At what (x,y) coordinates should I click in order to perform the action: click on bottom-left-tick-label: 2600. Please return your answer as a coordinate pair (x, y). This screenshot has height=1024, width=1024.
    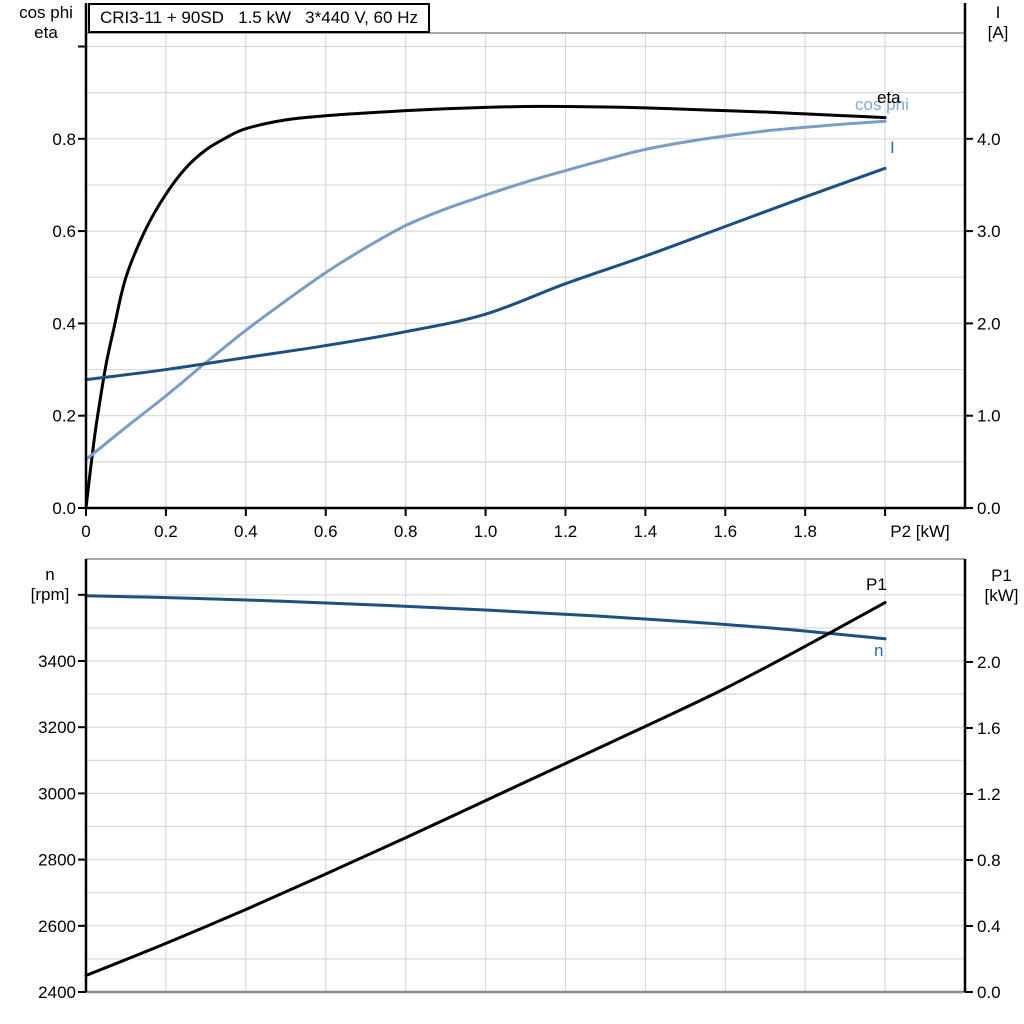
    Looking at the image, I should click on (57, 926).